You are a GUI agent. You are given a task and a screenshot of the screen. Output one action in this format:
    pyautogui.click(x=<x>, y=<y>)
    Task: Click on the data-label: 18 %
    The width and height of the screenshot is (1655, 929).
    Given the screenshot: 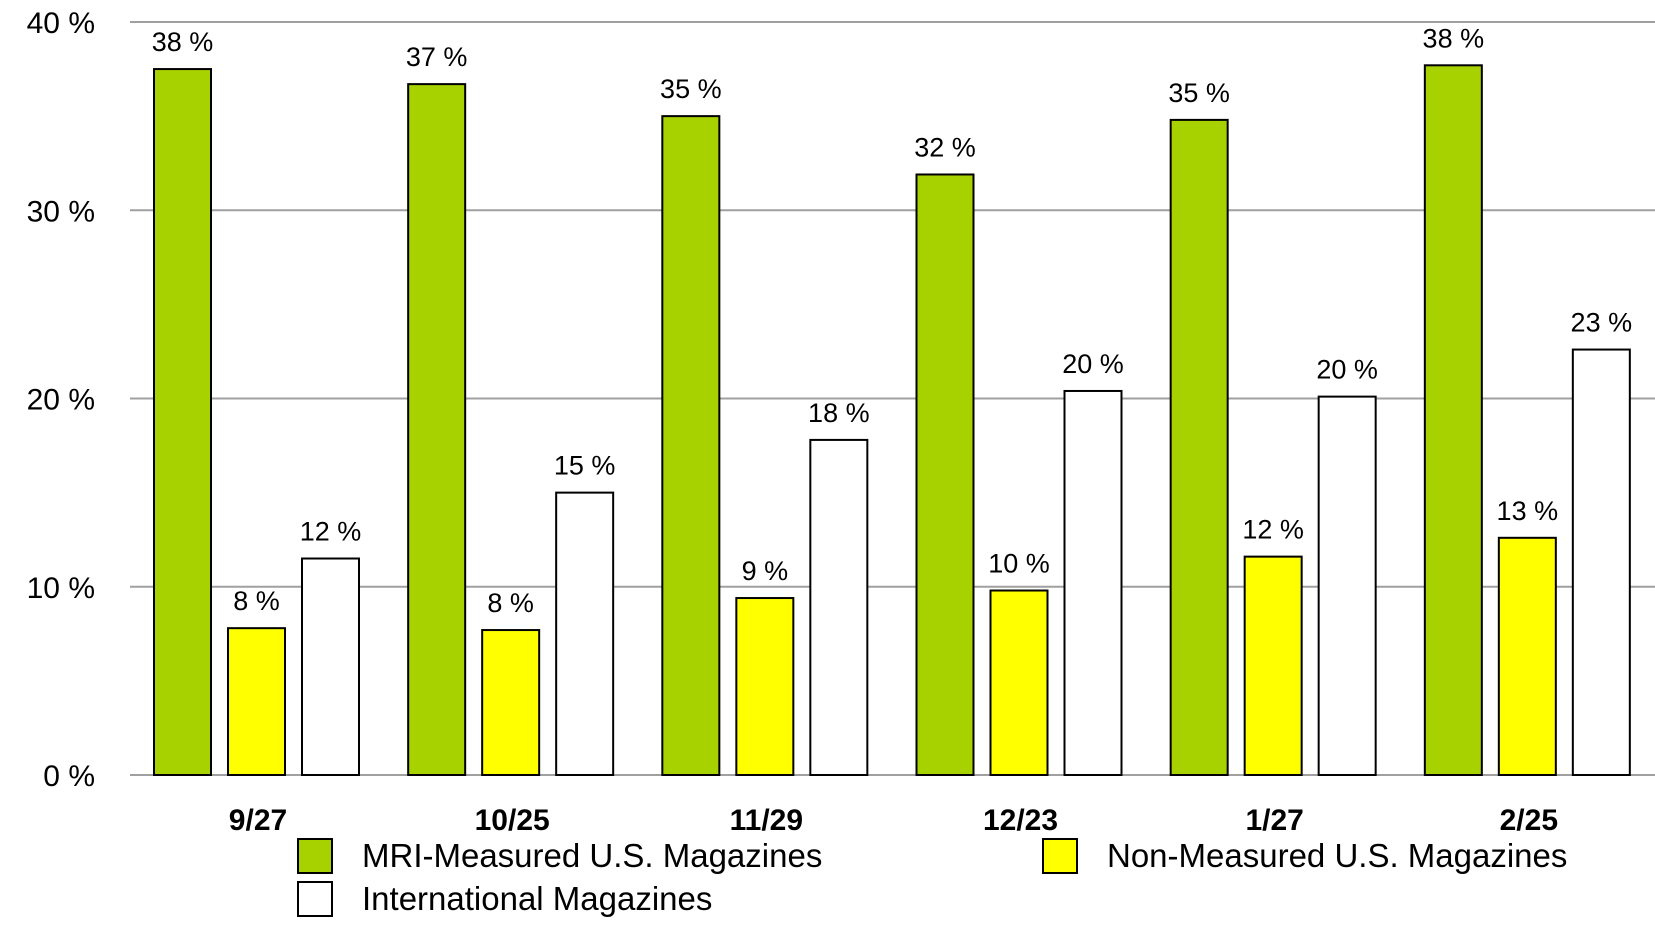 What is the action you would take?
    pyautogui.click(x=839, y=413)
    